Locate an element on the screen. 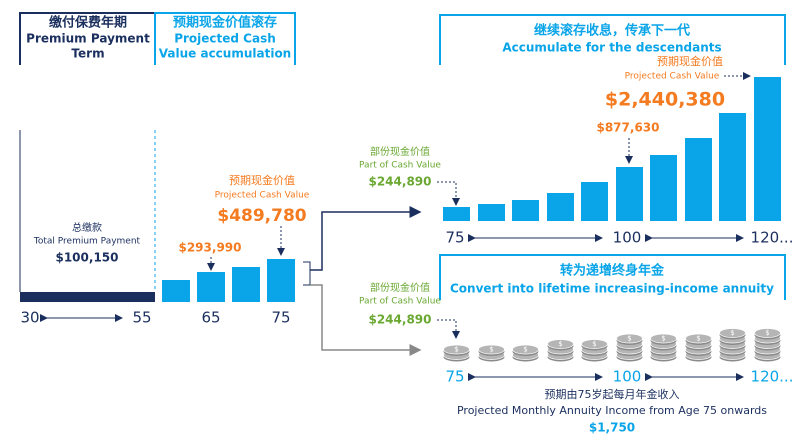 The image size is (810, 437). header-zh: 预期现金价值滚存 is located at coordinates (225, 23).